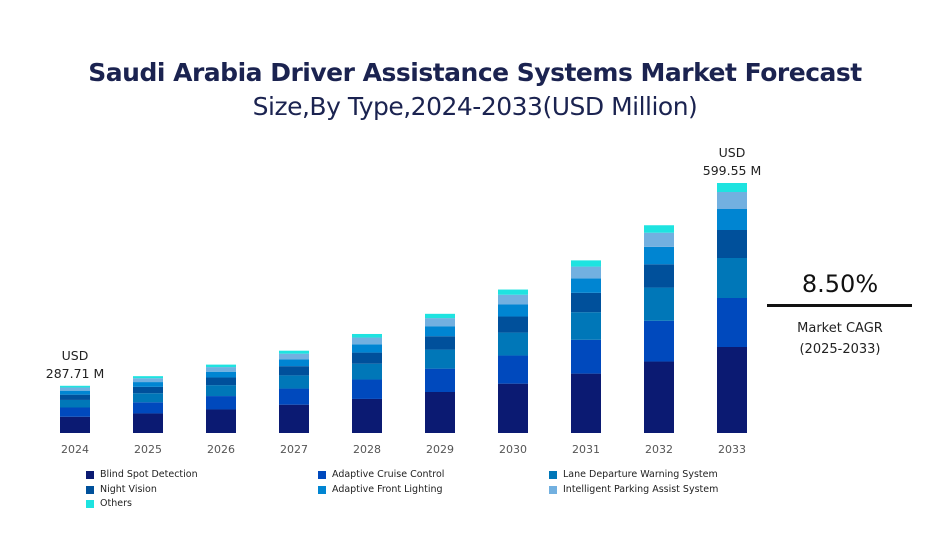  Describe the element at coordinates (148, 449) in the screenshot. I see `x-tick-label: 2025` at that location.